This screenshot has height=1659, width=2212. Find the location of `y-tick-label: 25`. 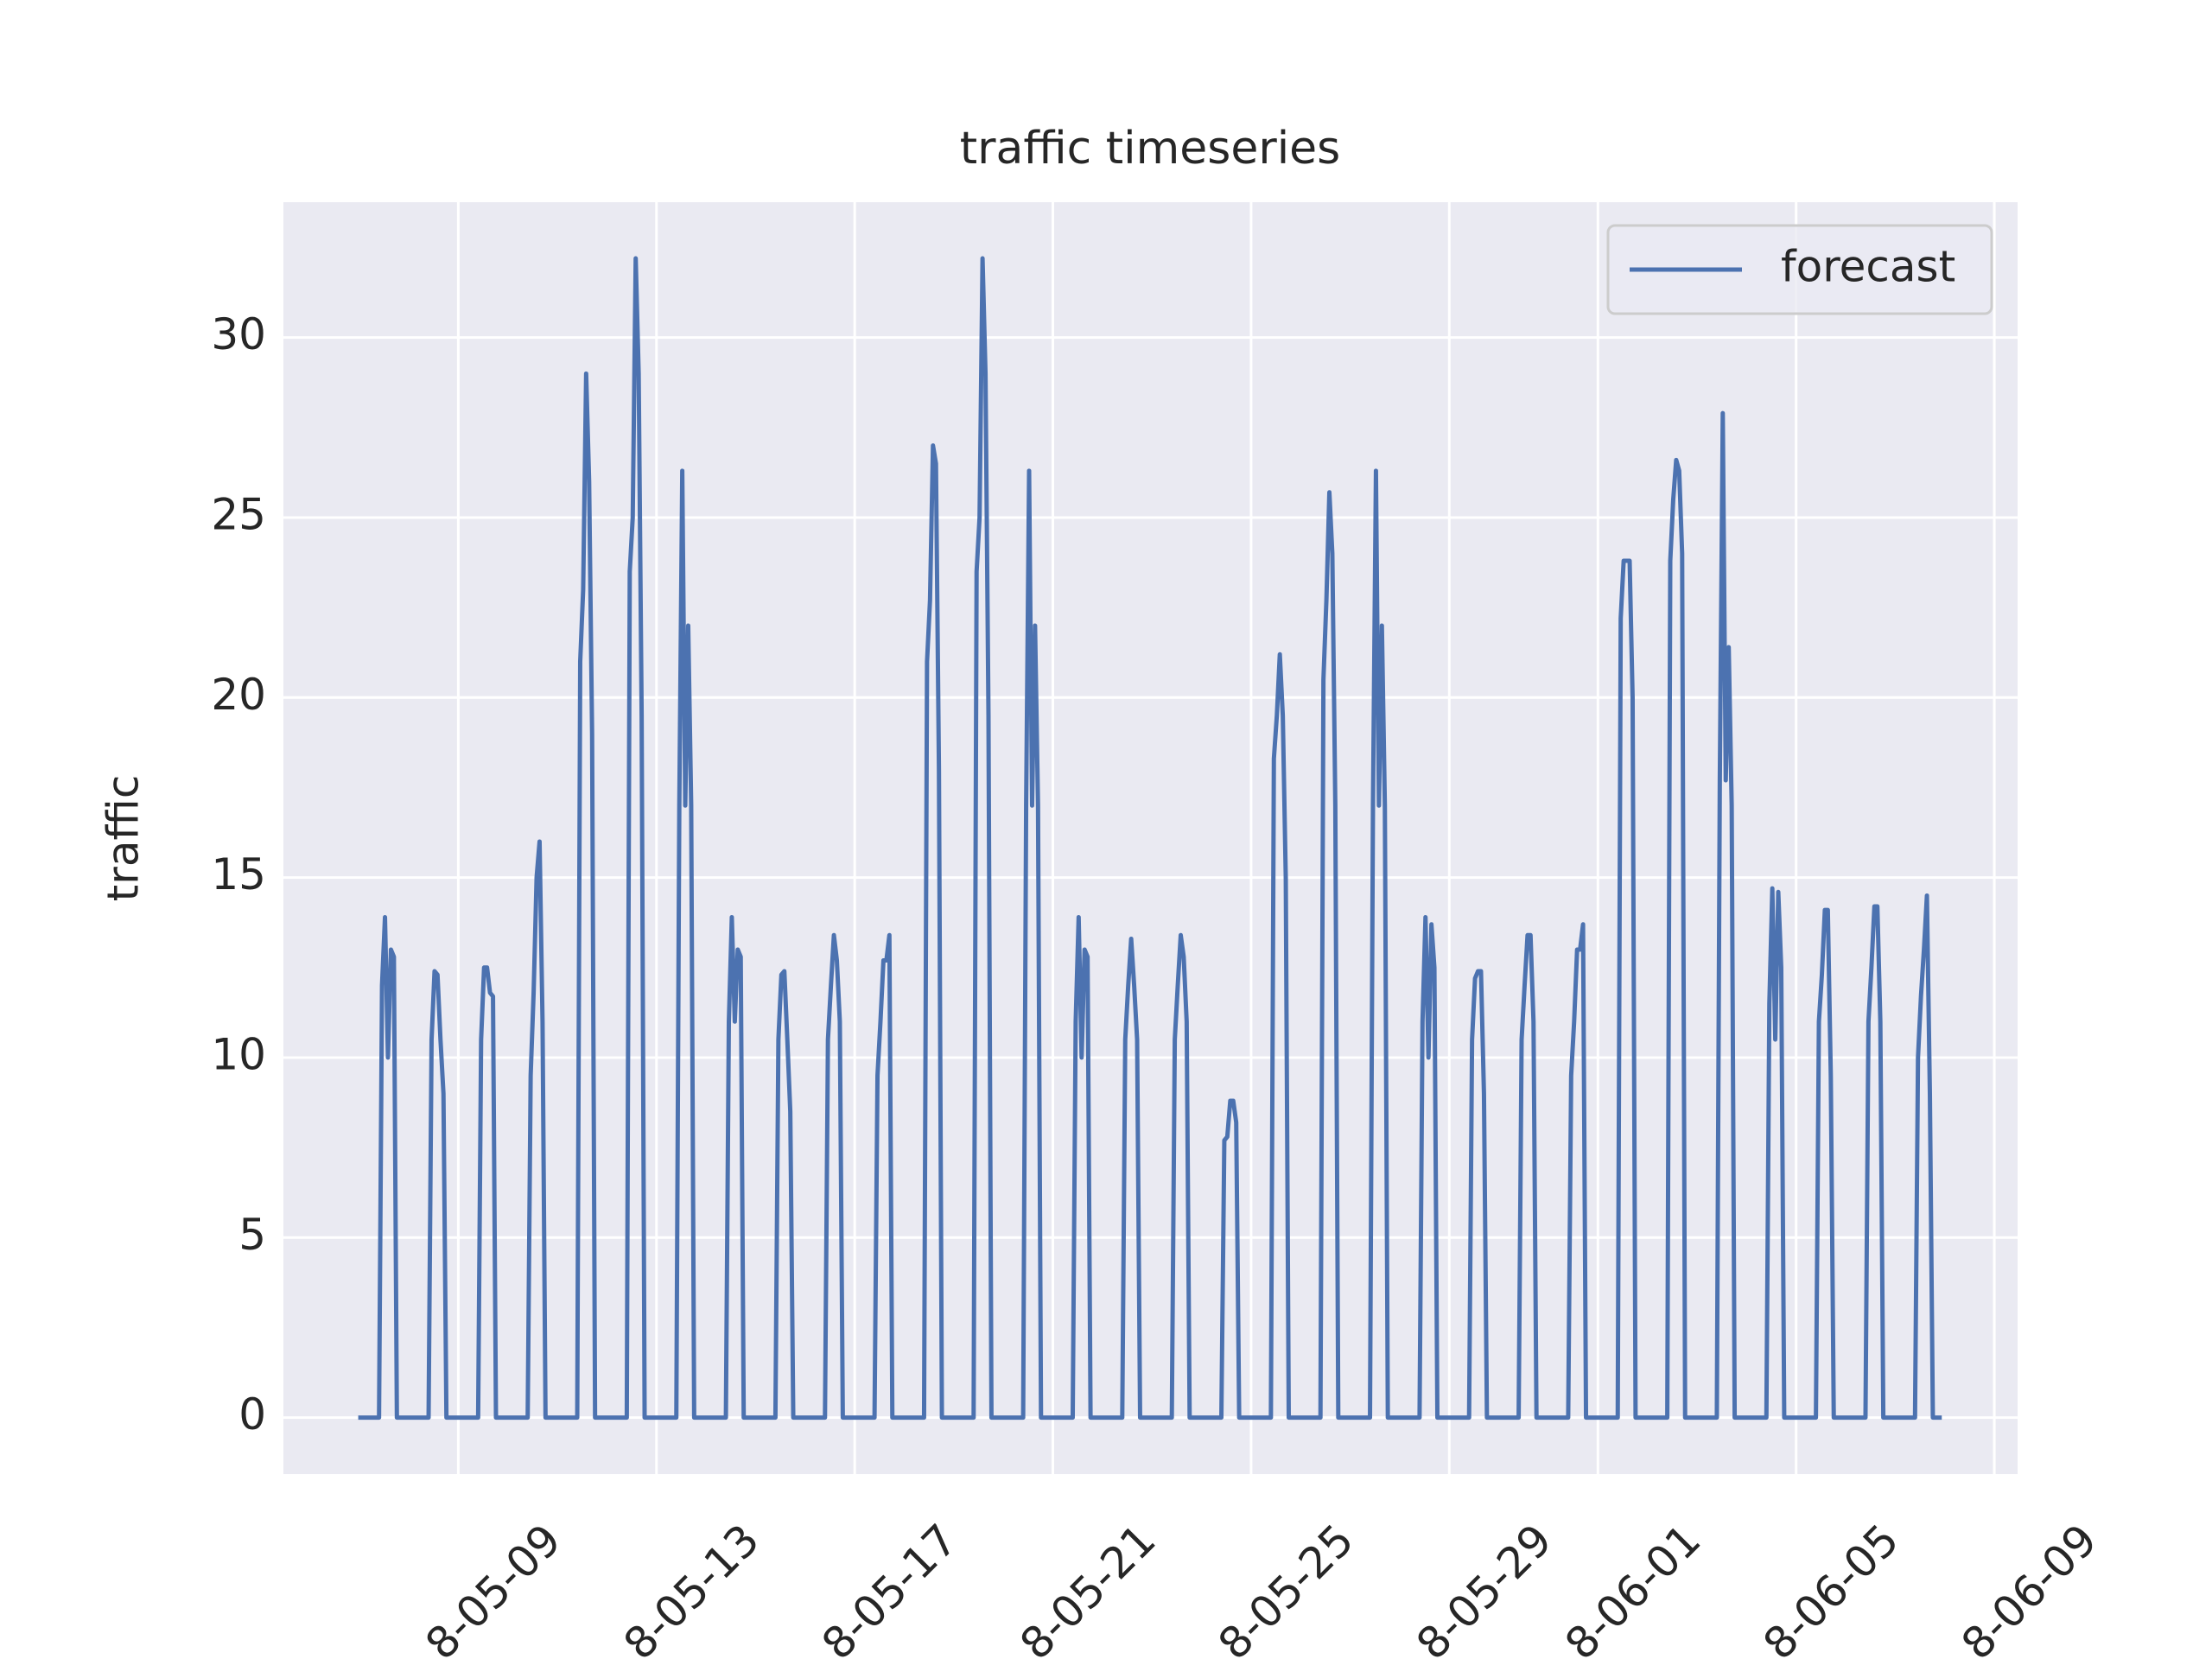

y-tick-label: 25 is located at coordinates (238, 514).